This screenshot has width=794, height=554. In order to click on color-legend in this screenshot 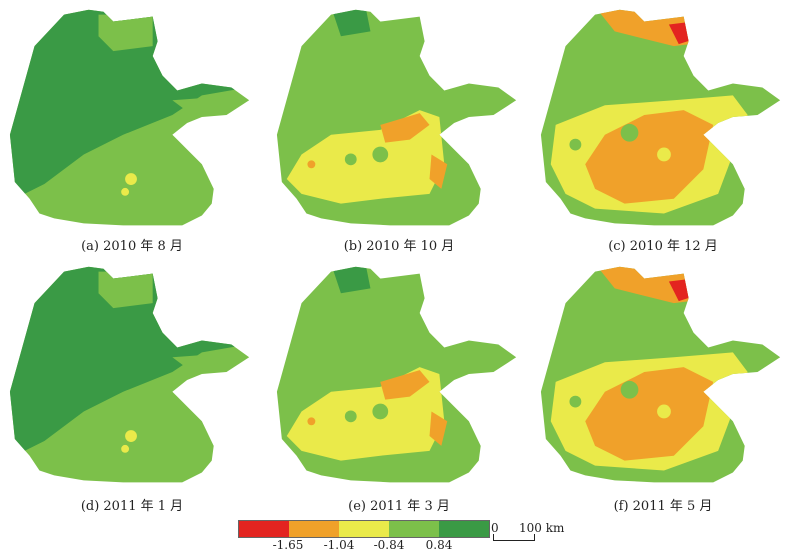, I will do `click(364, 529)`.